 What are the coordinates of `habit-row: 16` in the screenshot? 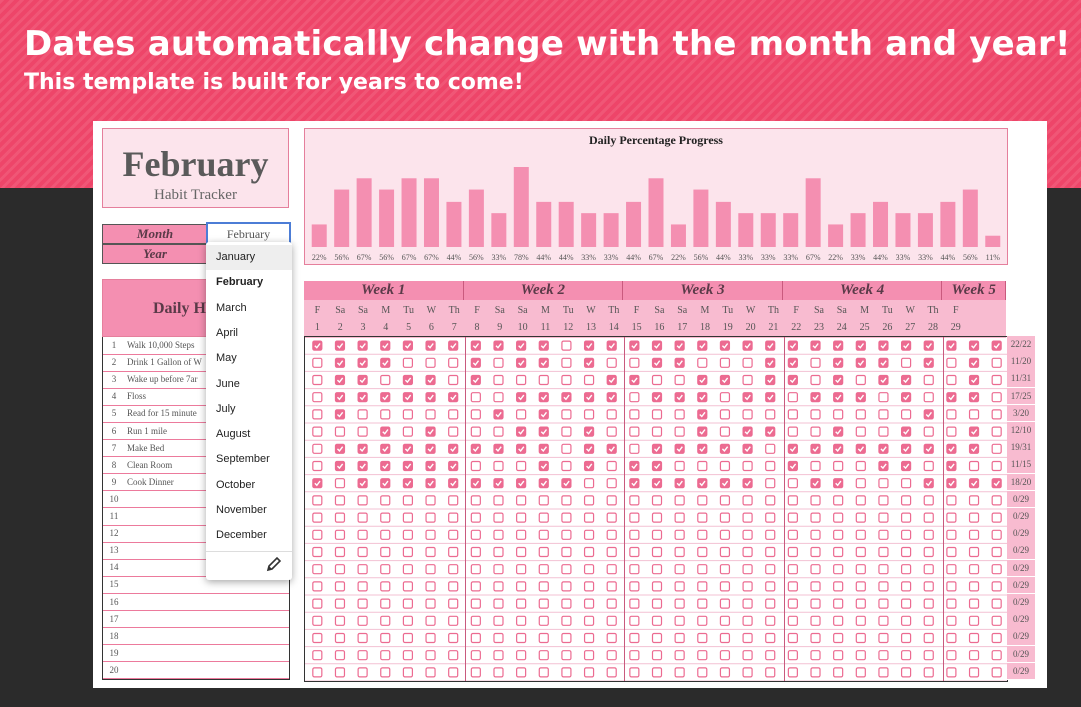 It's located at (196, 603).